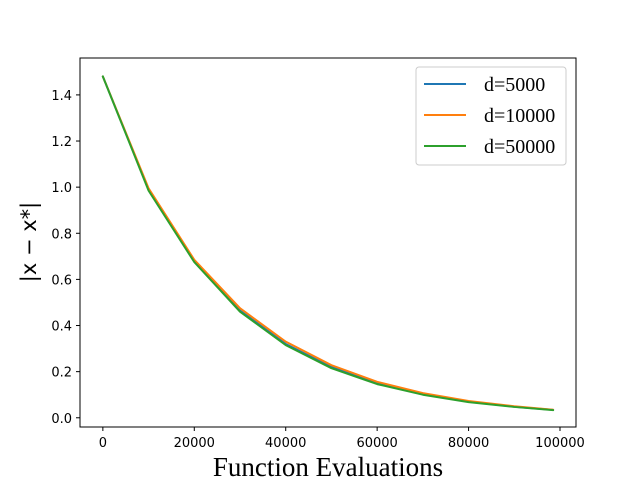 The image size is (640, 480). What do you see at coordinates (194, 443) in the screenshot?
I see `x-tick-label: 20000` at bounding box center [194, 443].